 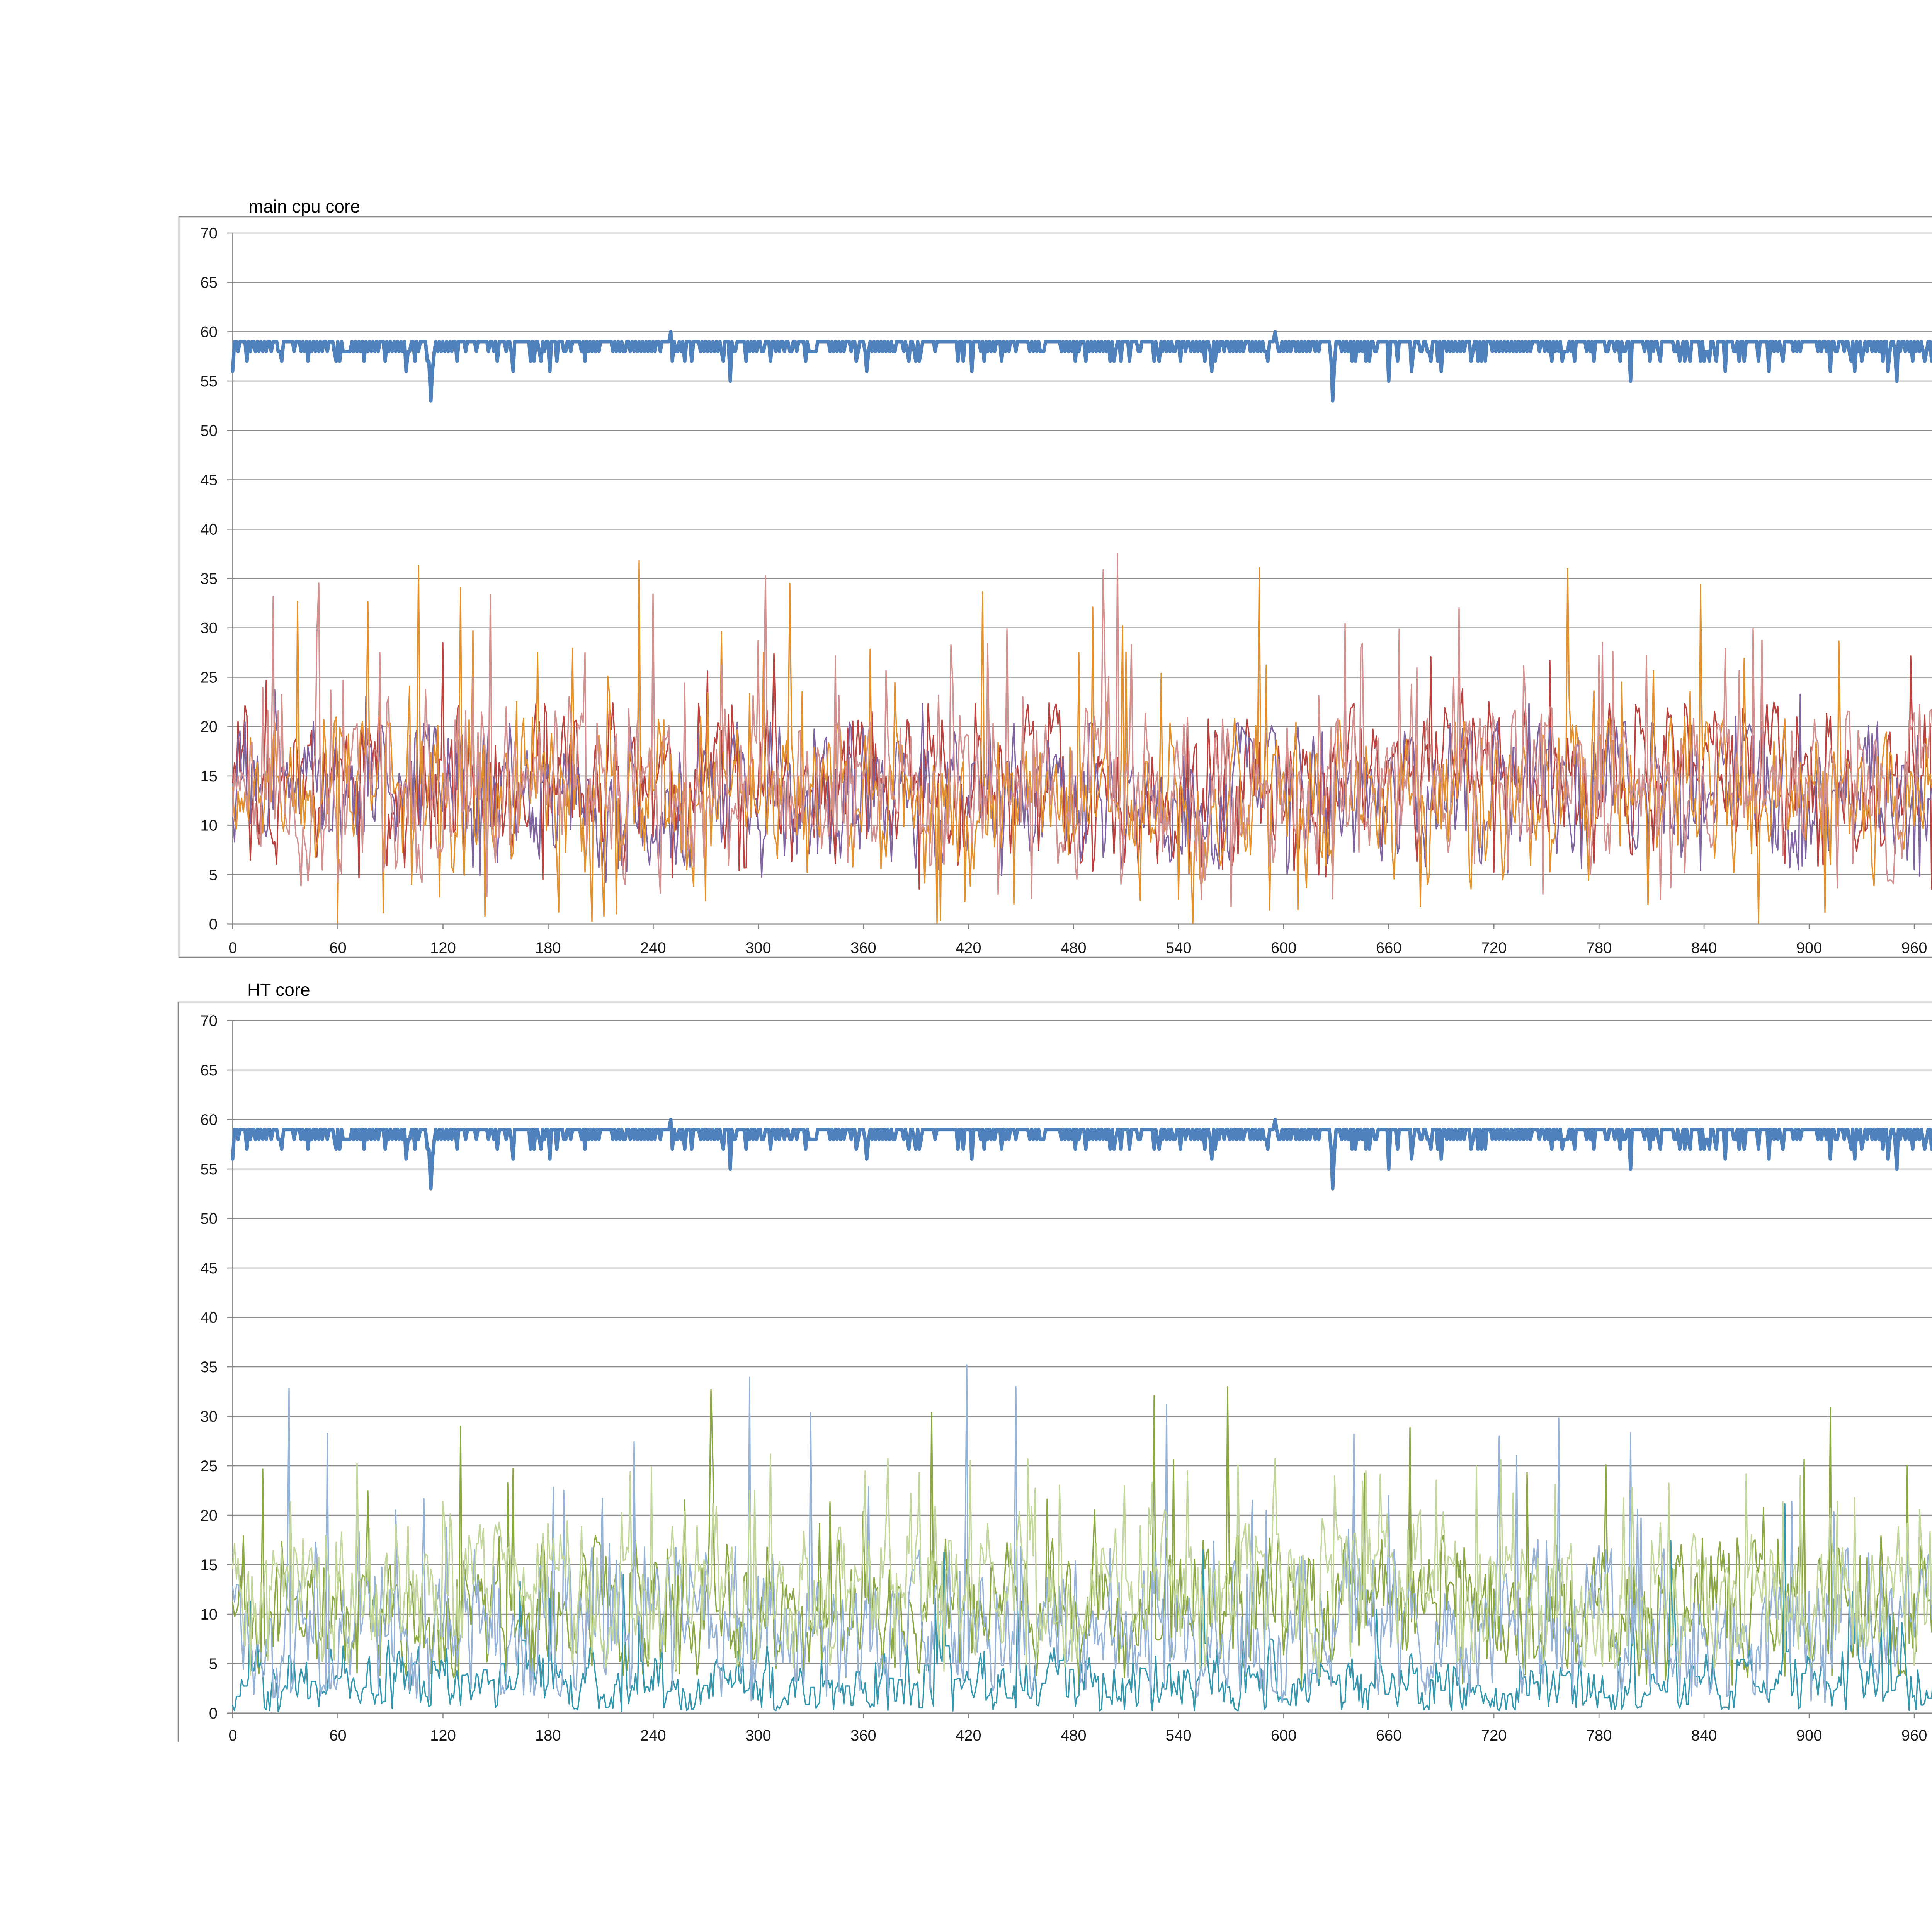 What do you see at coordinates (304, 206) in the screenshot?
I see `svg-text: main cpu core` at bounding box center [304, 206].